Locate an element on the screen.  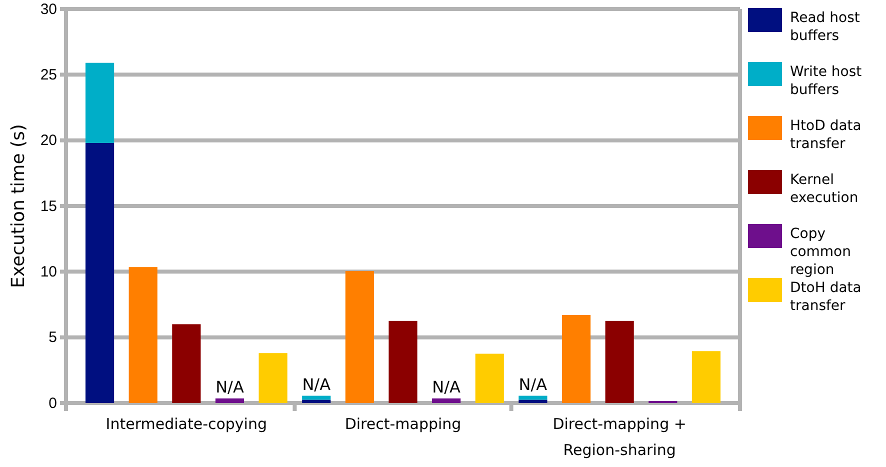
legend-label: Copy common region is located at coordinates (820, 252).